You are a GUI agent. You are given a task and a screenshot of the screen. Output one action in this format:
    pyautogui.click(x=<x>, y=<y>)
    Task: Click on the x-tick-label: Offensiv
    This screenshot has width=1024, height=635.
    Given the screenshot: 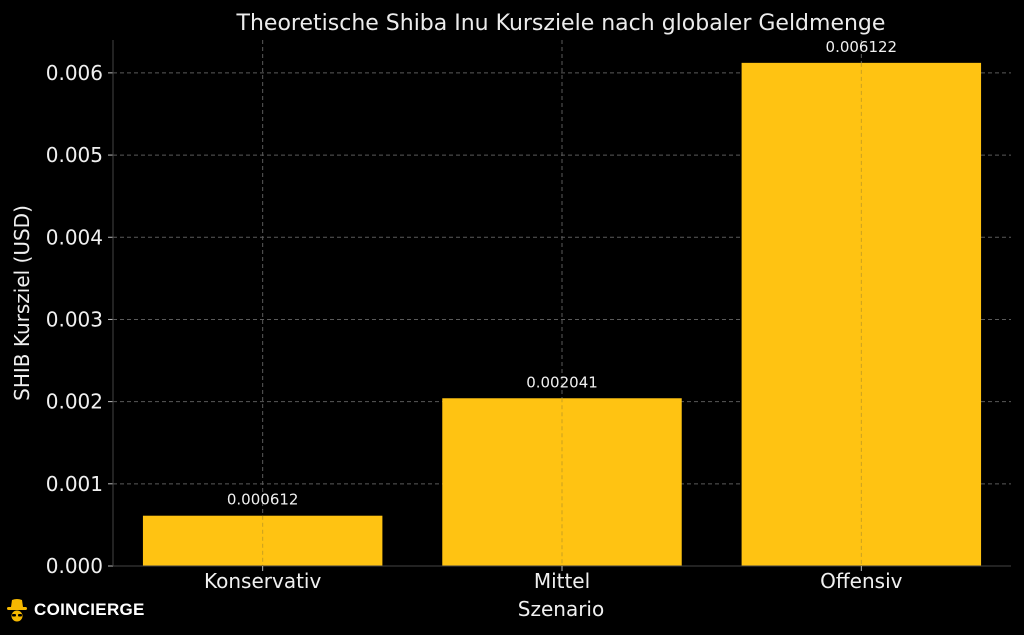 What is the action you would take?
    pyautogui.click(x=861, y=581)
    